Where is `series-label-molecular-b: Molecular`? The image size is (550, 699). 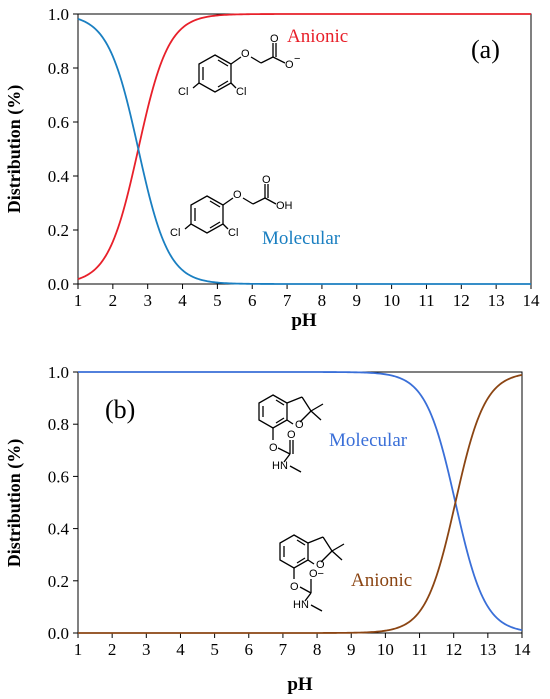 series-label-molecular-b: Molecular is located at coordinates (368, 440).